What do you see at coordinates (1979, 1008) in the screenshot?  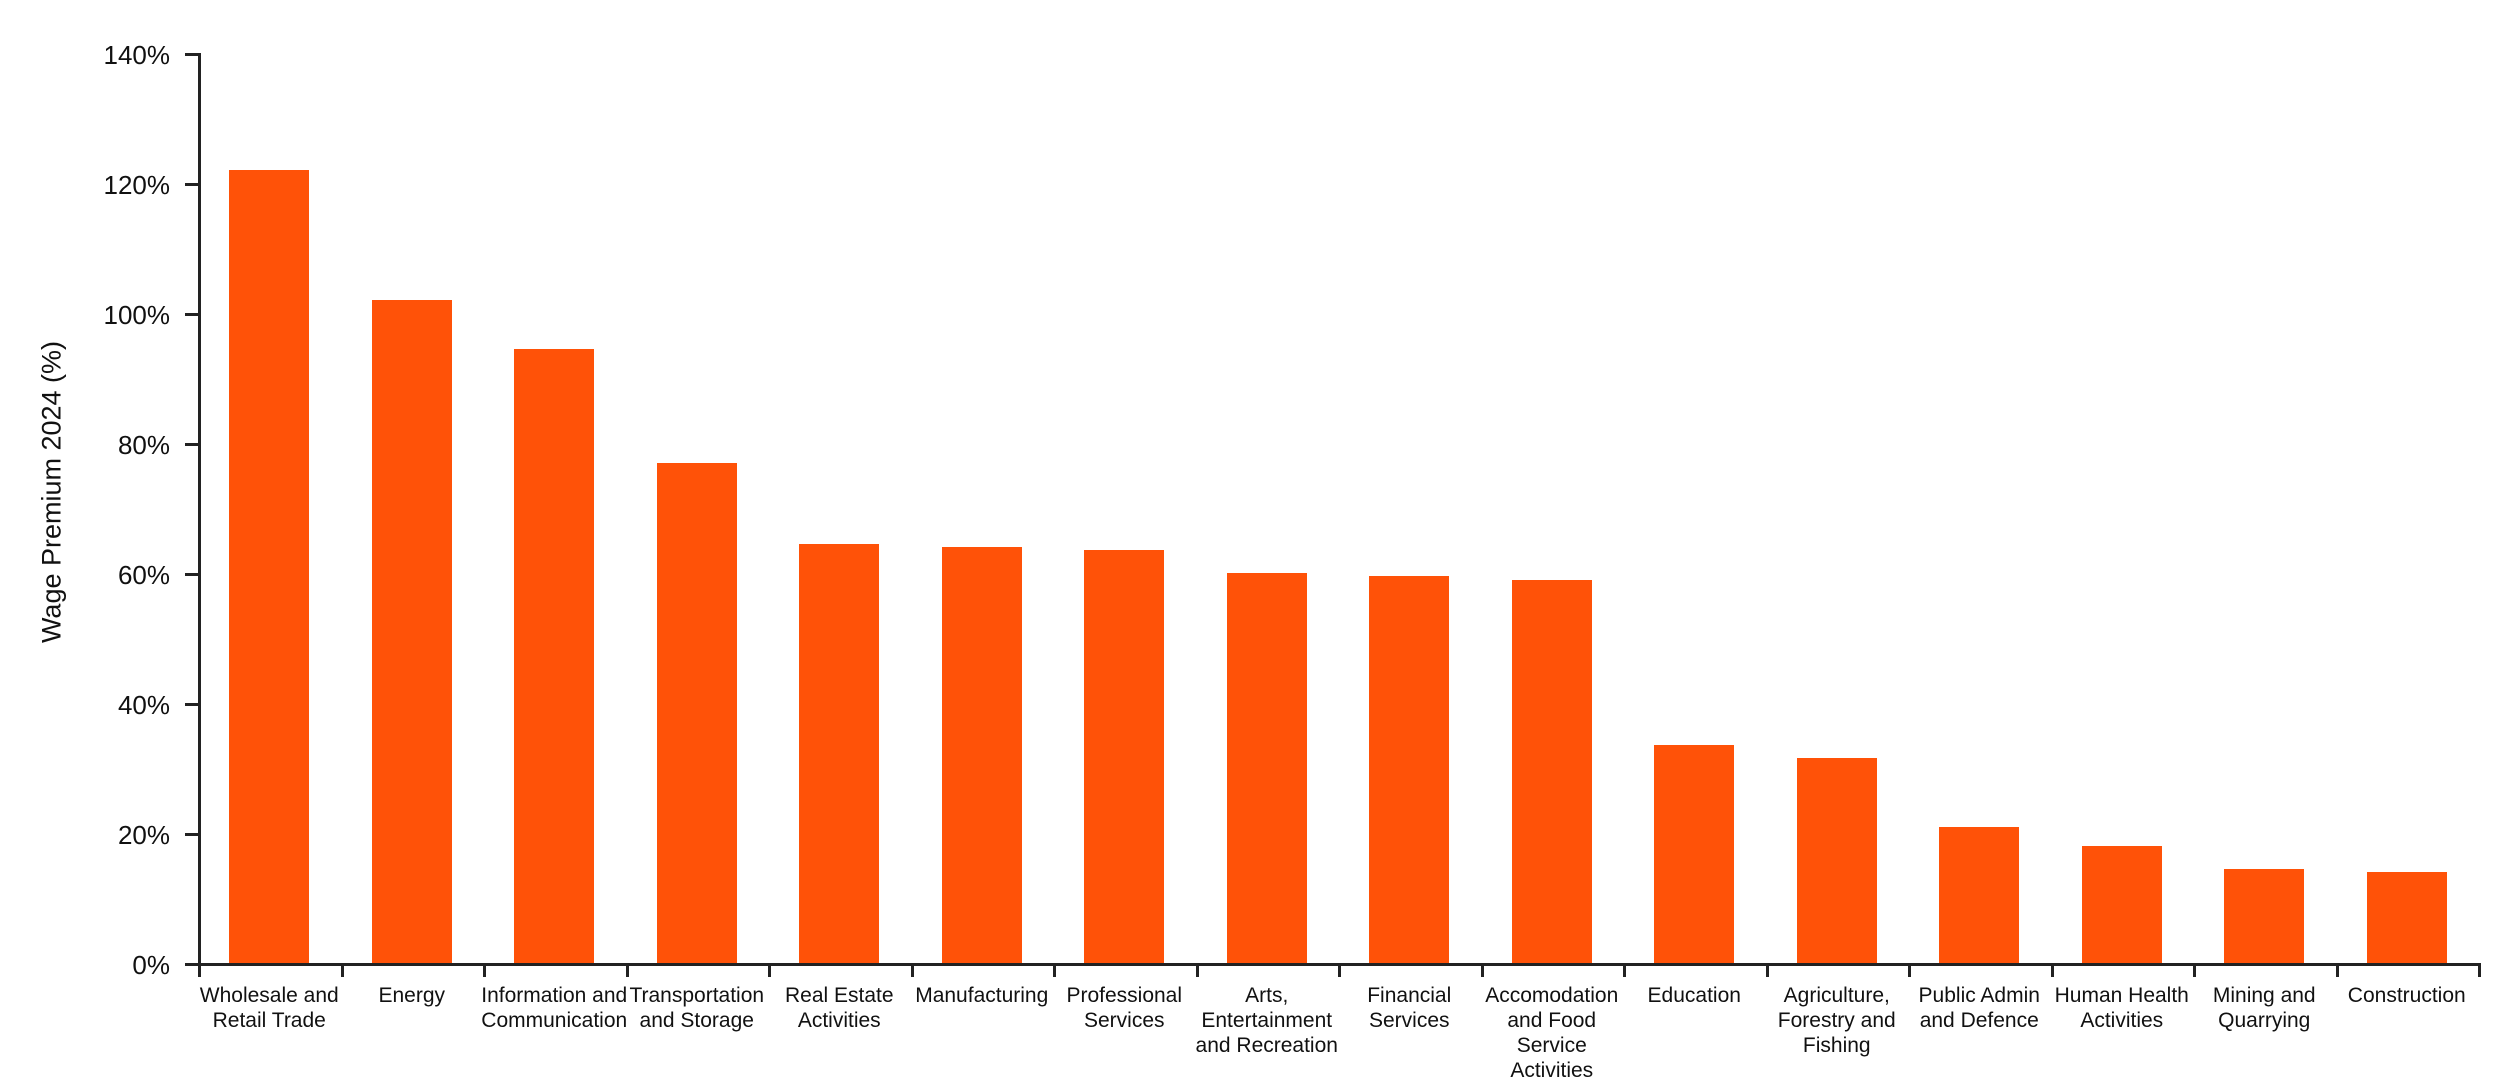 I see `category-label: Public Admin and Defence` at bounding box center [1979, 1008].